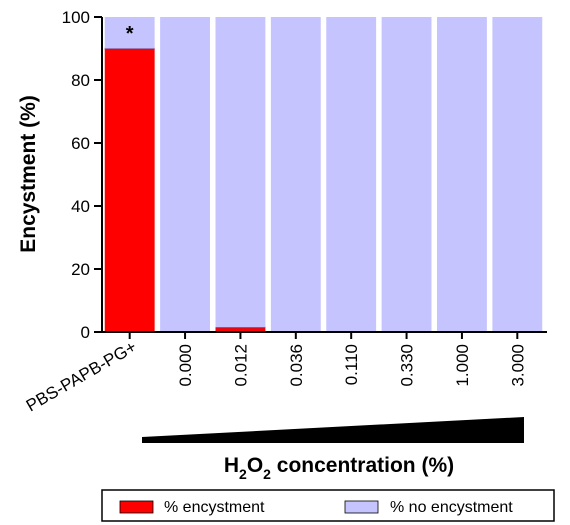  Describe the element at coordinates (81, 376) in the screenshot. I see `x-tick-label-0: PBS-PAPB-PG+` at that location.